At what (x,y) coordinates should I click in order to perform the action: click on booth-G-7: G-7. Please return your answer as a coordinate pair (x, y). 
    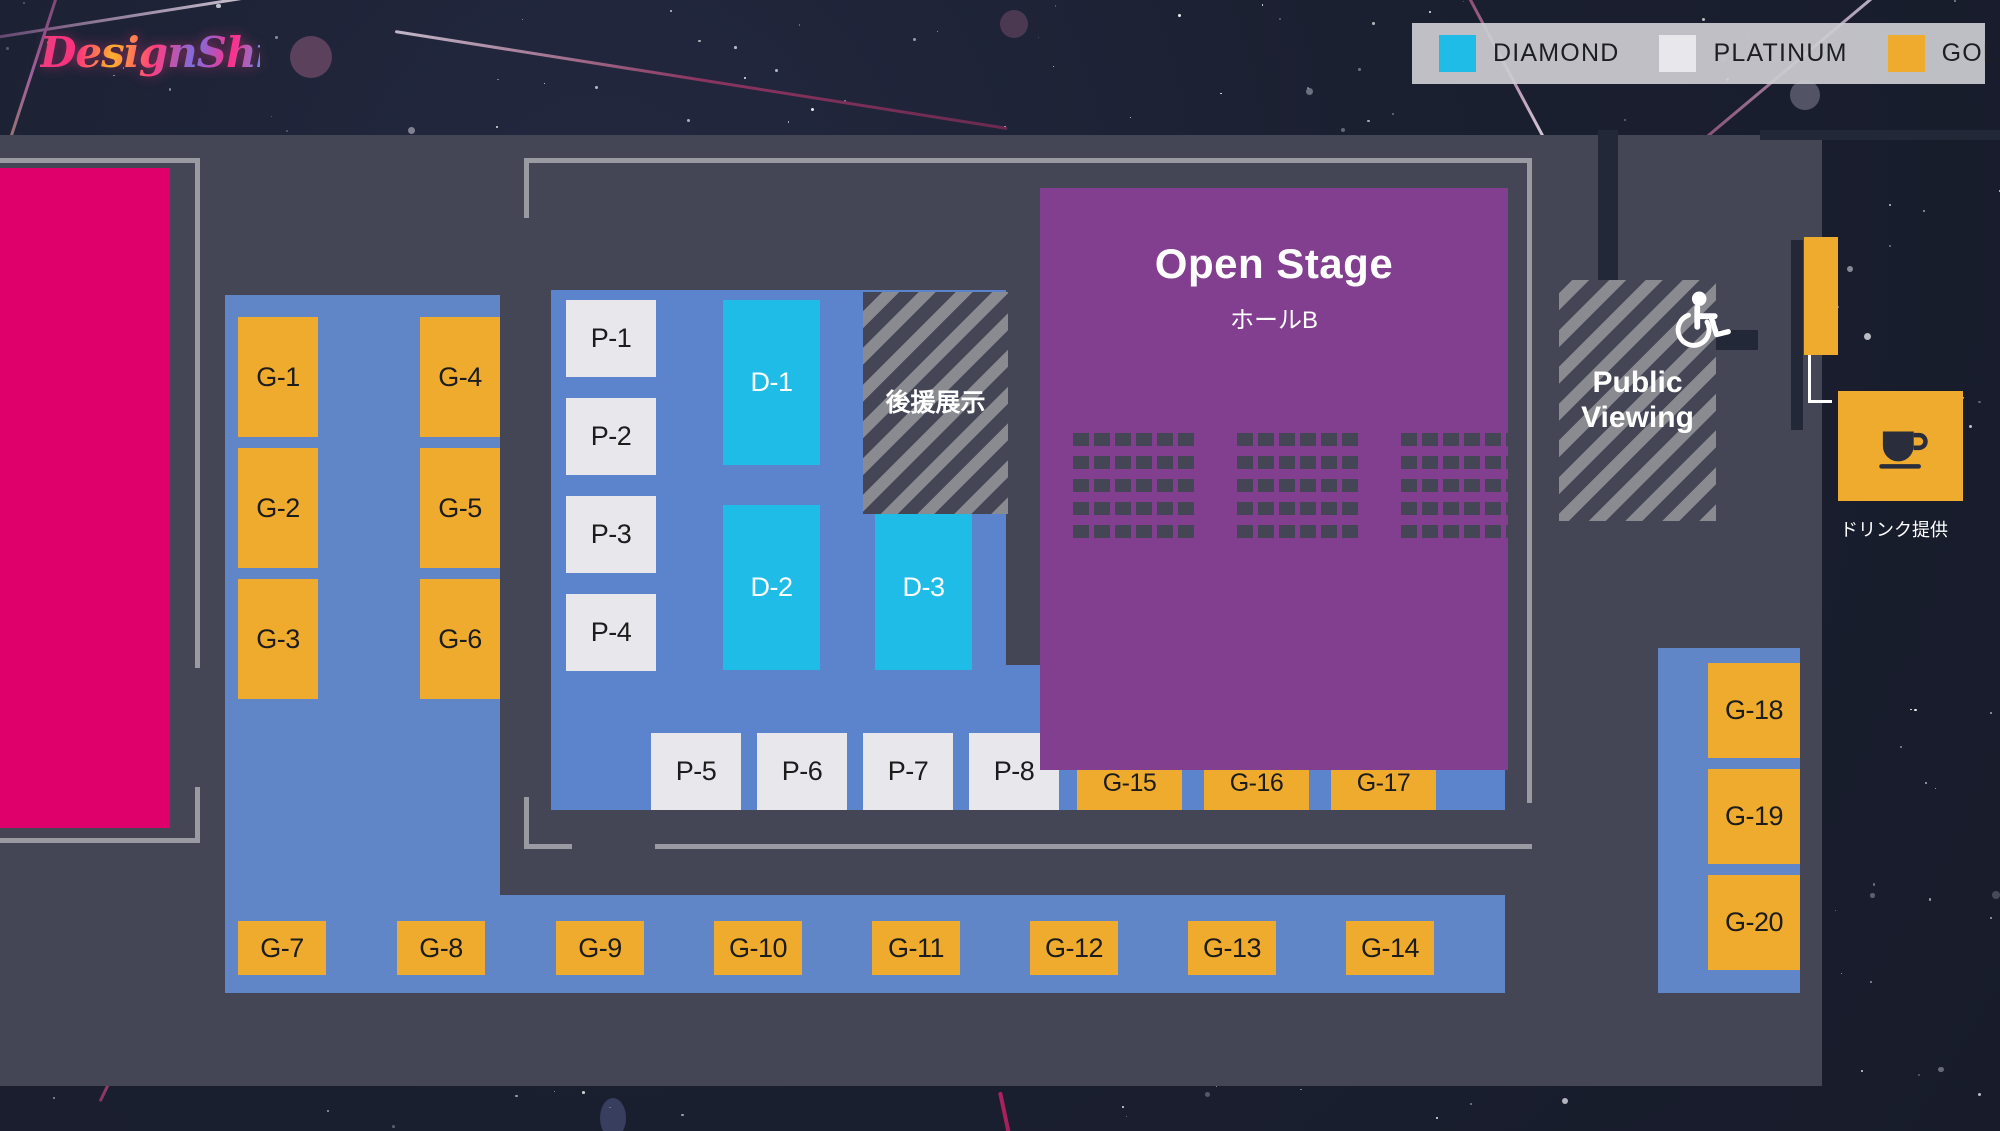
    Looking at the image, I should click on (282, 948).